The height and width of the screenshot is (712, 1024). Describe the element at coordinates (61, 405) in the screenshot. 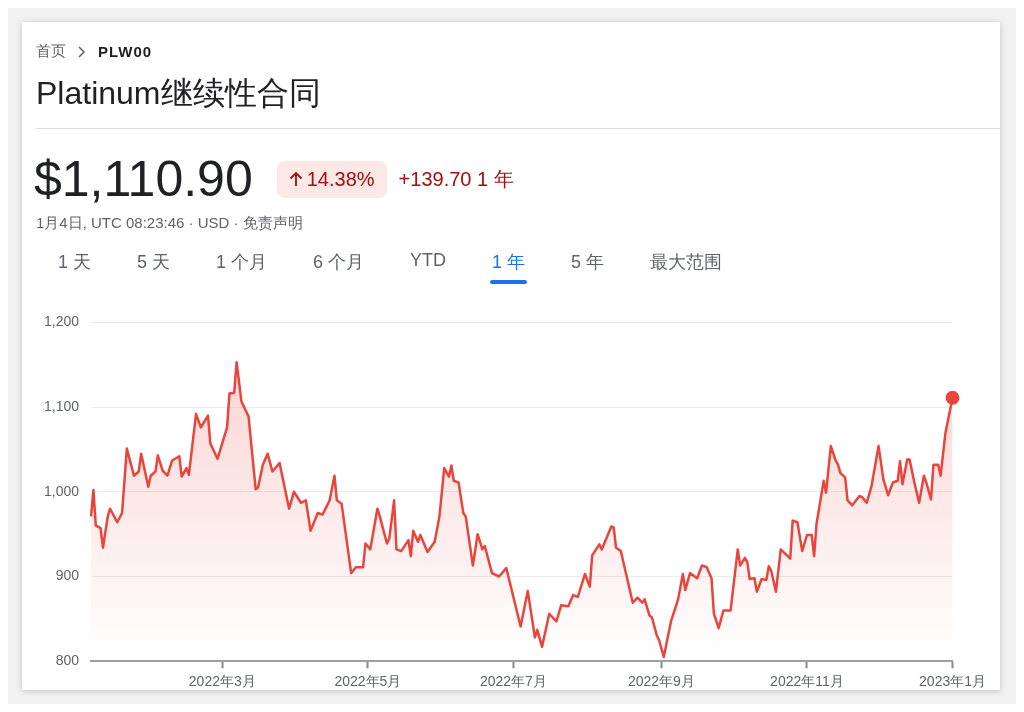

I see `y-tick-label: 1,100` at that location.